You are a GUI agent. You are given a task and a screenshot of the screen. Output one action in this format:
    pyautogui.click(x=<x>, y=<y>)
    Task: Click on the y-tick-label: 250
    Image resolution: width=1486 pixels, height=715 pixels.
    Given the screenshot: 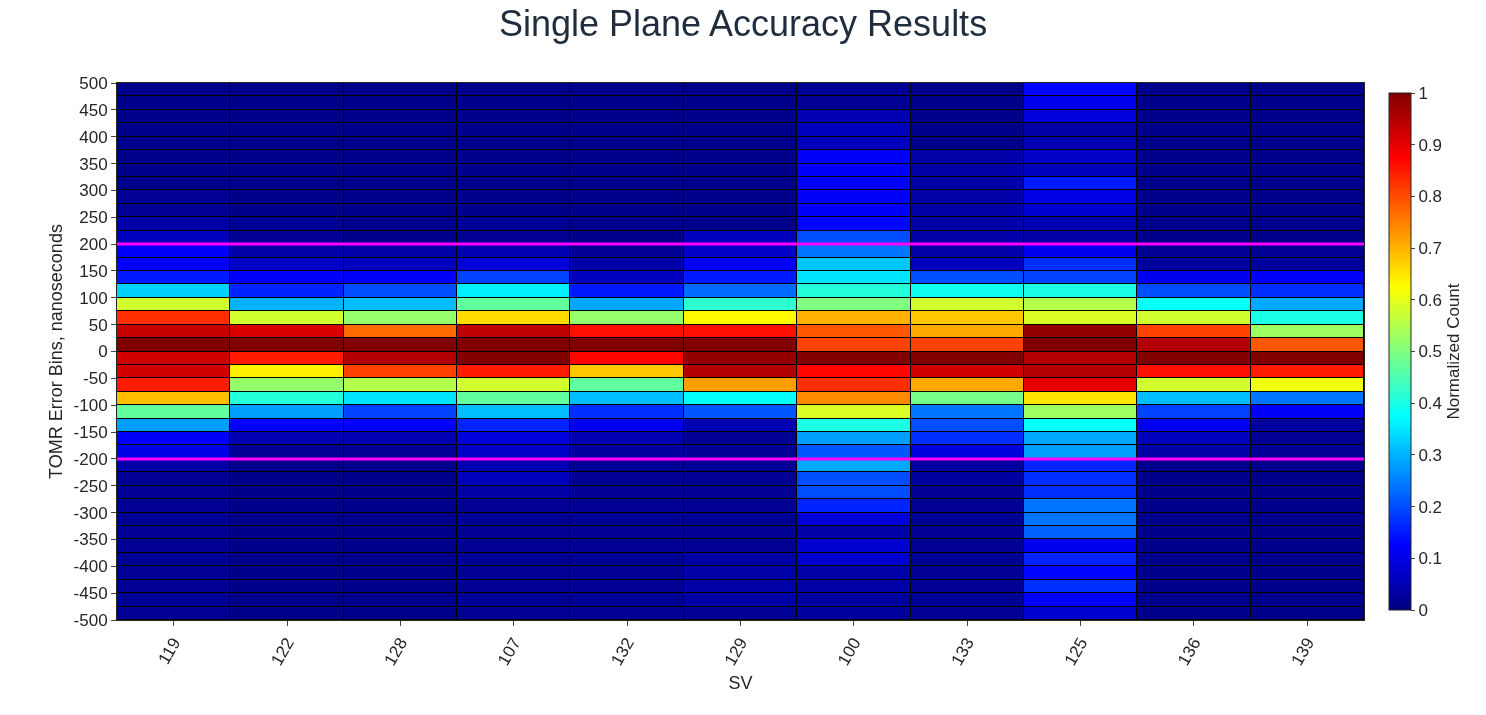 What is the action you would take?
    pyautogui.click(x=93, y=218)
    